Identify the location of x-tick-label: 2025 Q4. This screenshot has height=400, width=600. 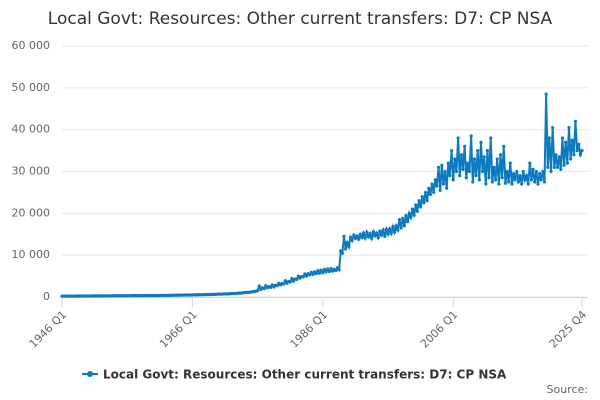
(568, 329).